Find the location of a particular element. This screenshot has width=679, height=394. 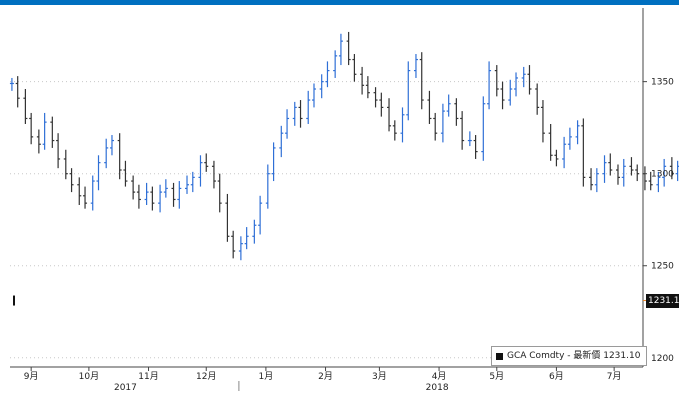

legend-swatch is located at coordinates (499, 356).